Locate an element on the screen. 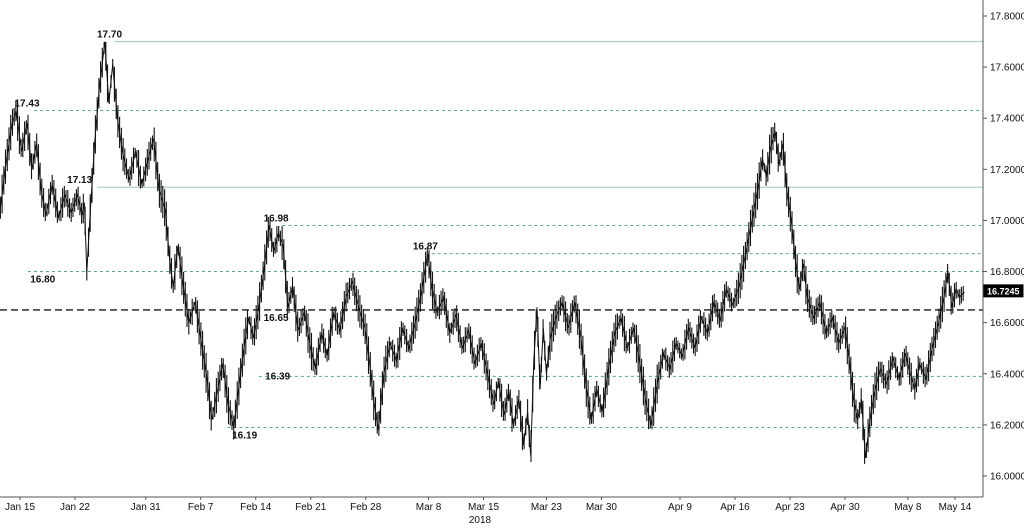 The width and height of the screenshot is (1024, 528). last-price-badge is located at coordinates (1003, 291).